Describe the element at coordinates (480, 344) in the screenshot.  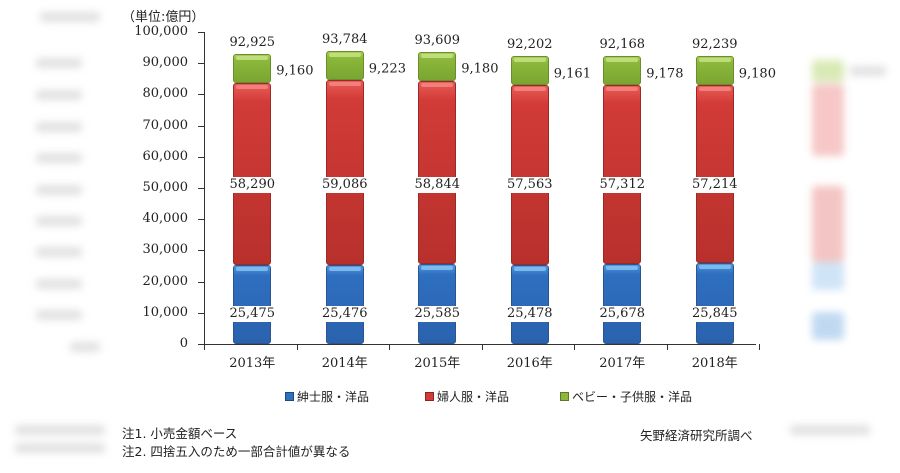
I see `x-axis` at that location.